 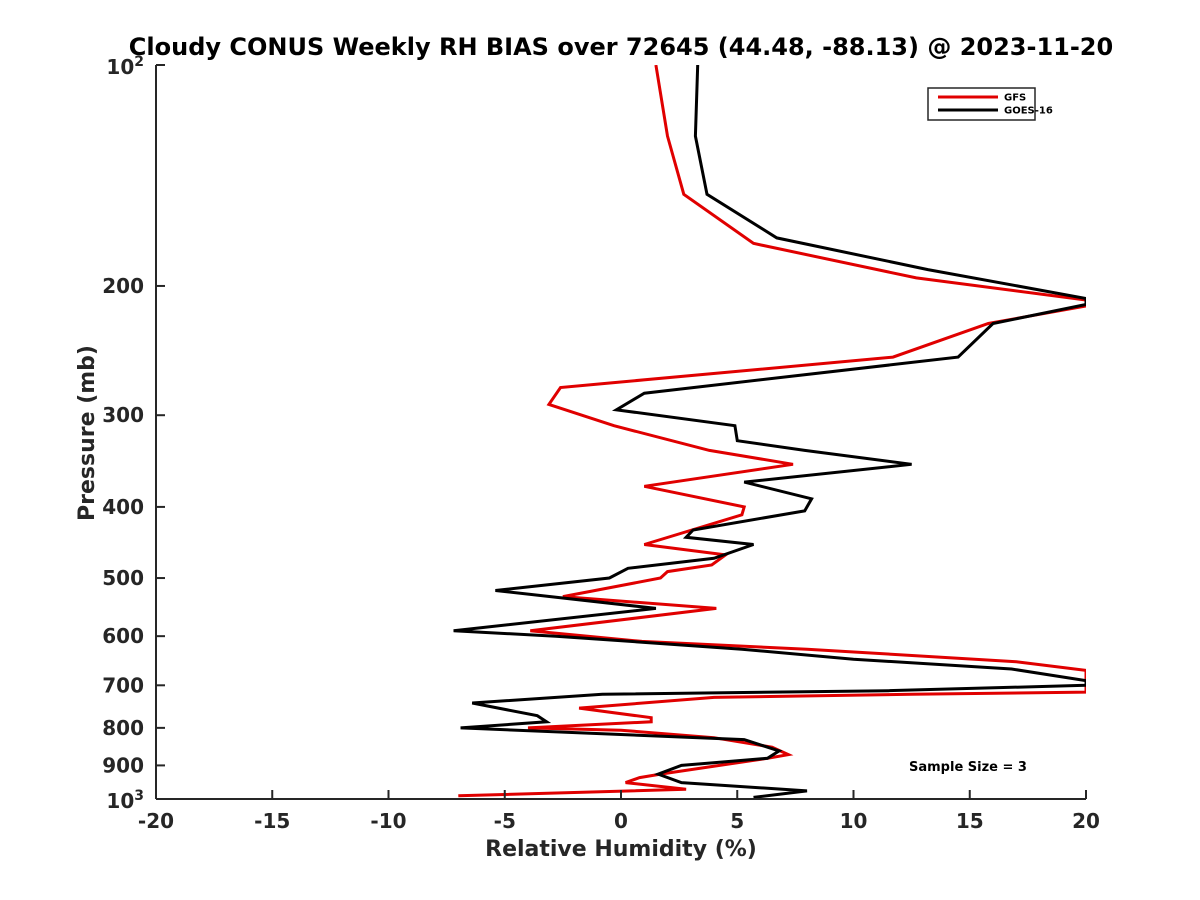 I want to click on x-tick-label: 10, so click(x=854, y=821).